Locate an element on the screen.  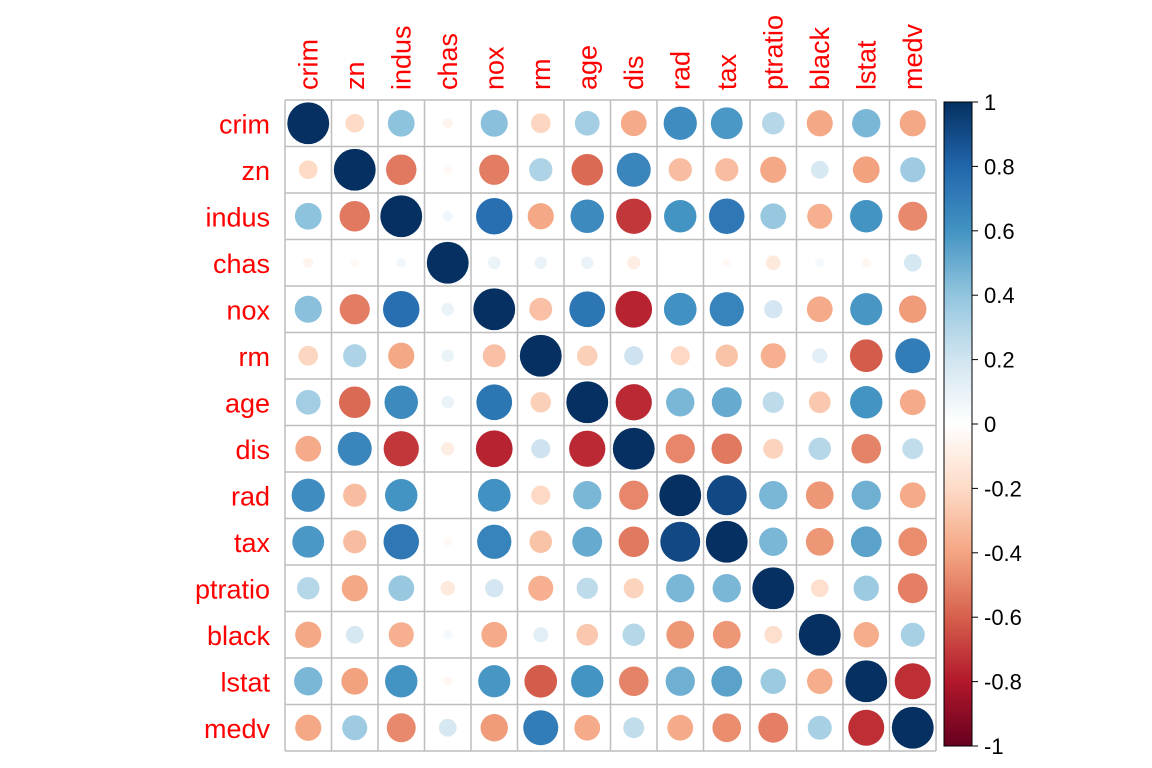
corr-circle-chas-dis is located at coordinates (634, 263).